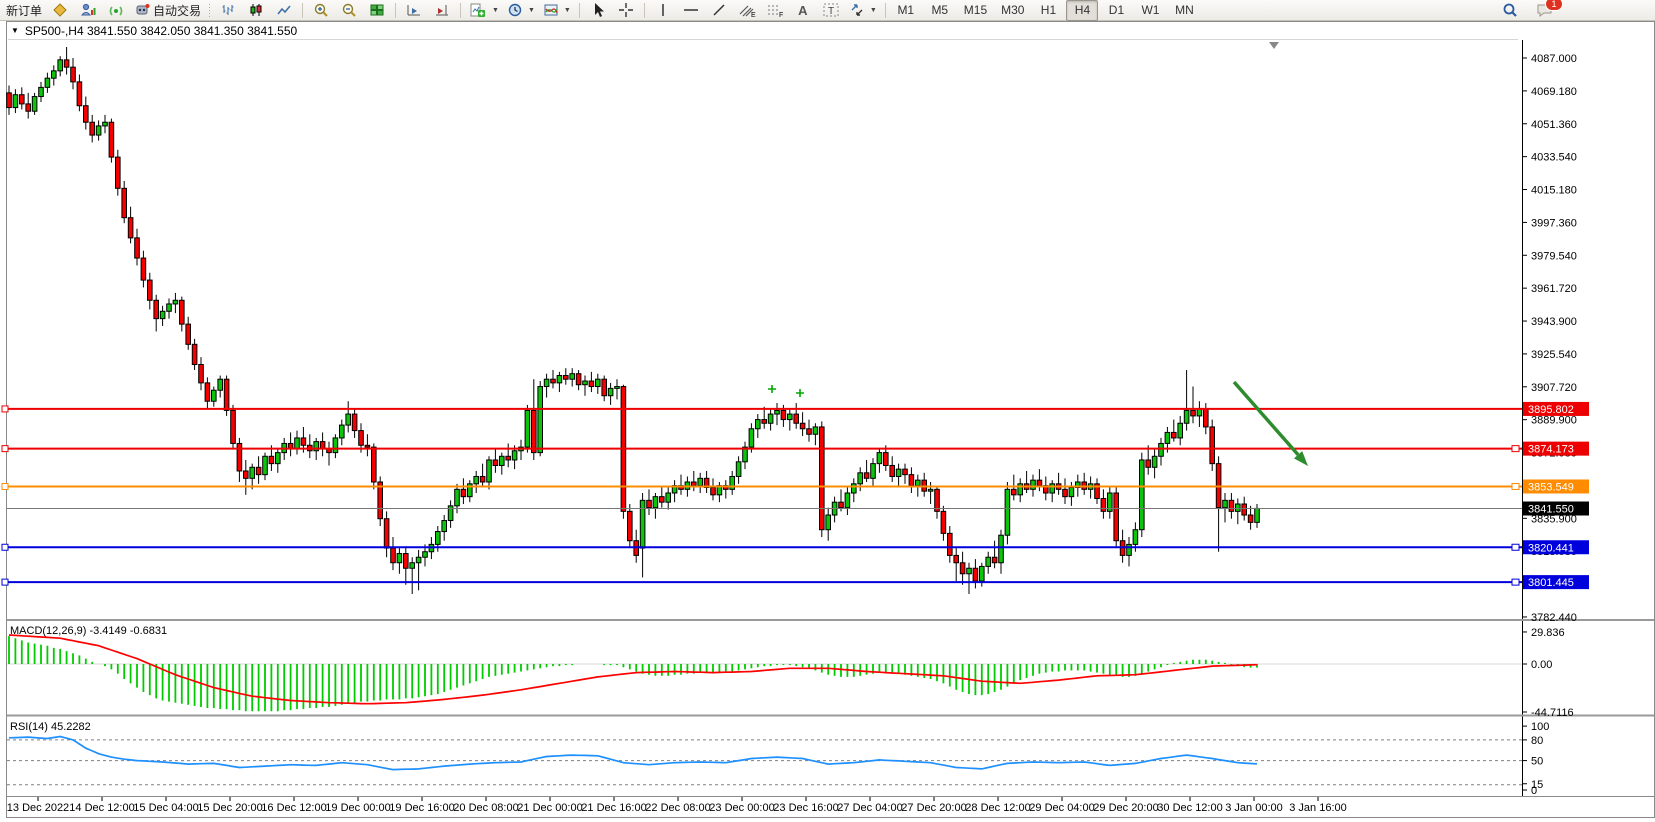 The height and width of the screenshot is (822, 1655). What do you see at coordinates (321, 10) in the screenshot?
I see `zoom-in-button` at bounding box center [321, 10].